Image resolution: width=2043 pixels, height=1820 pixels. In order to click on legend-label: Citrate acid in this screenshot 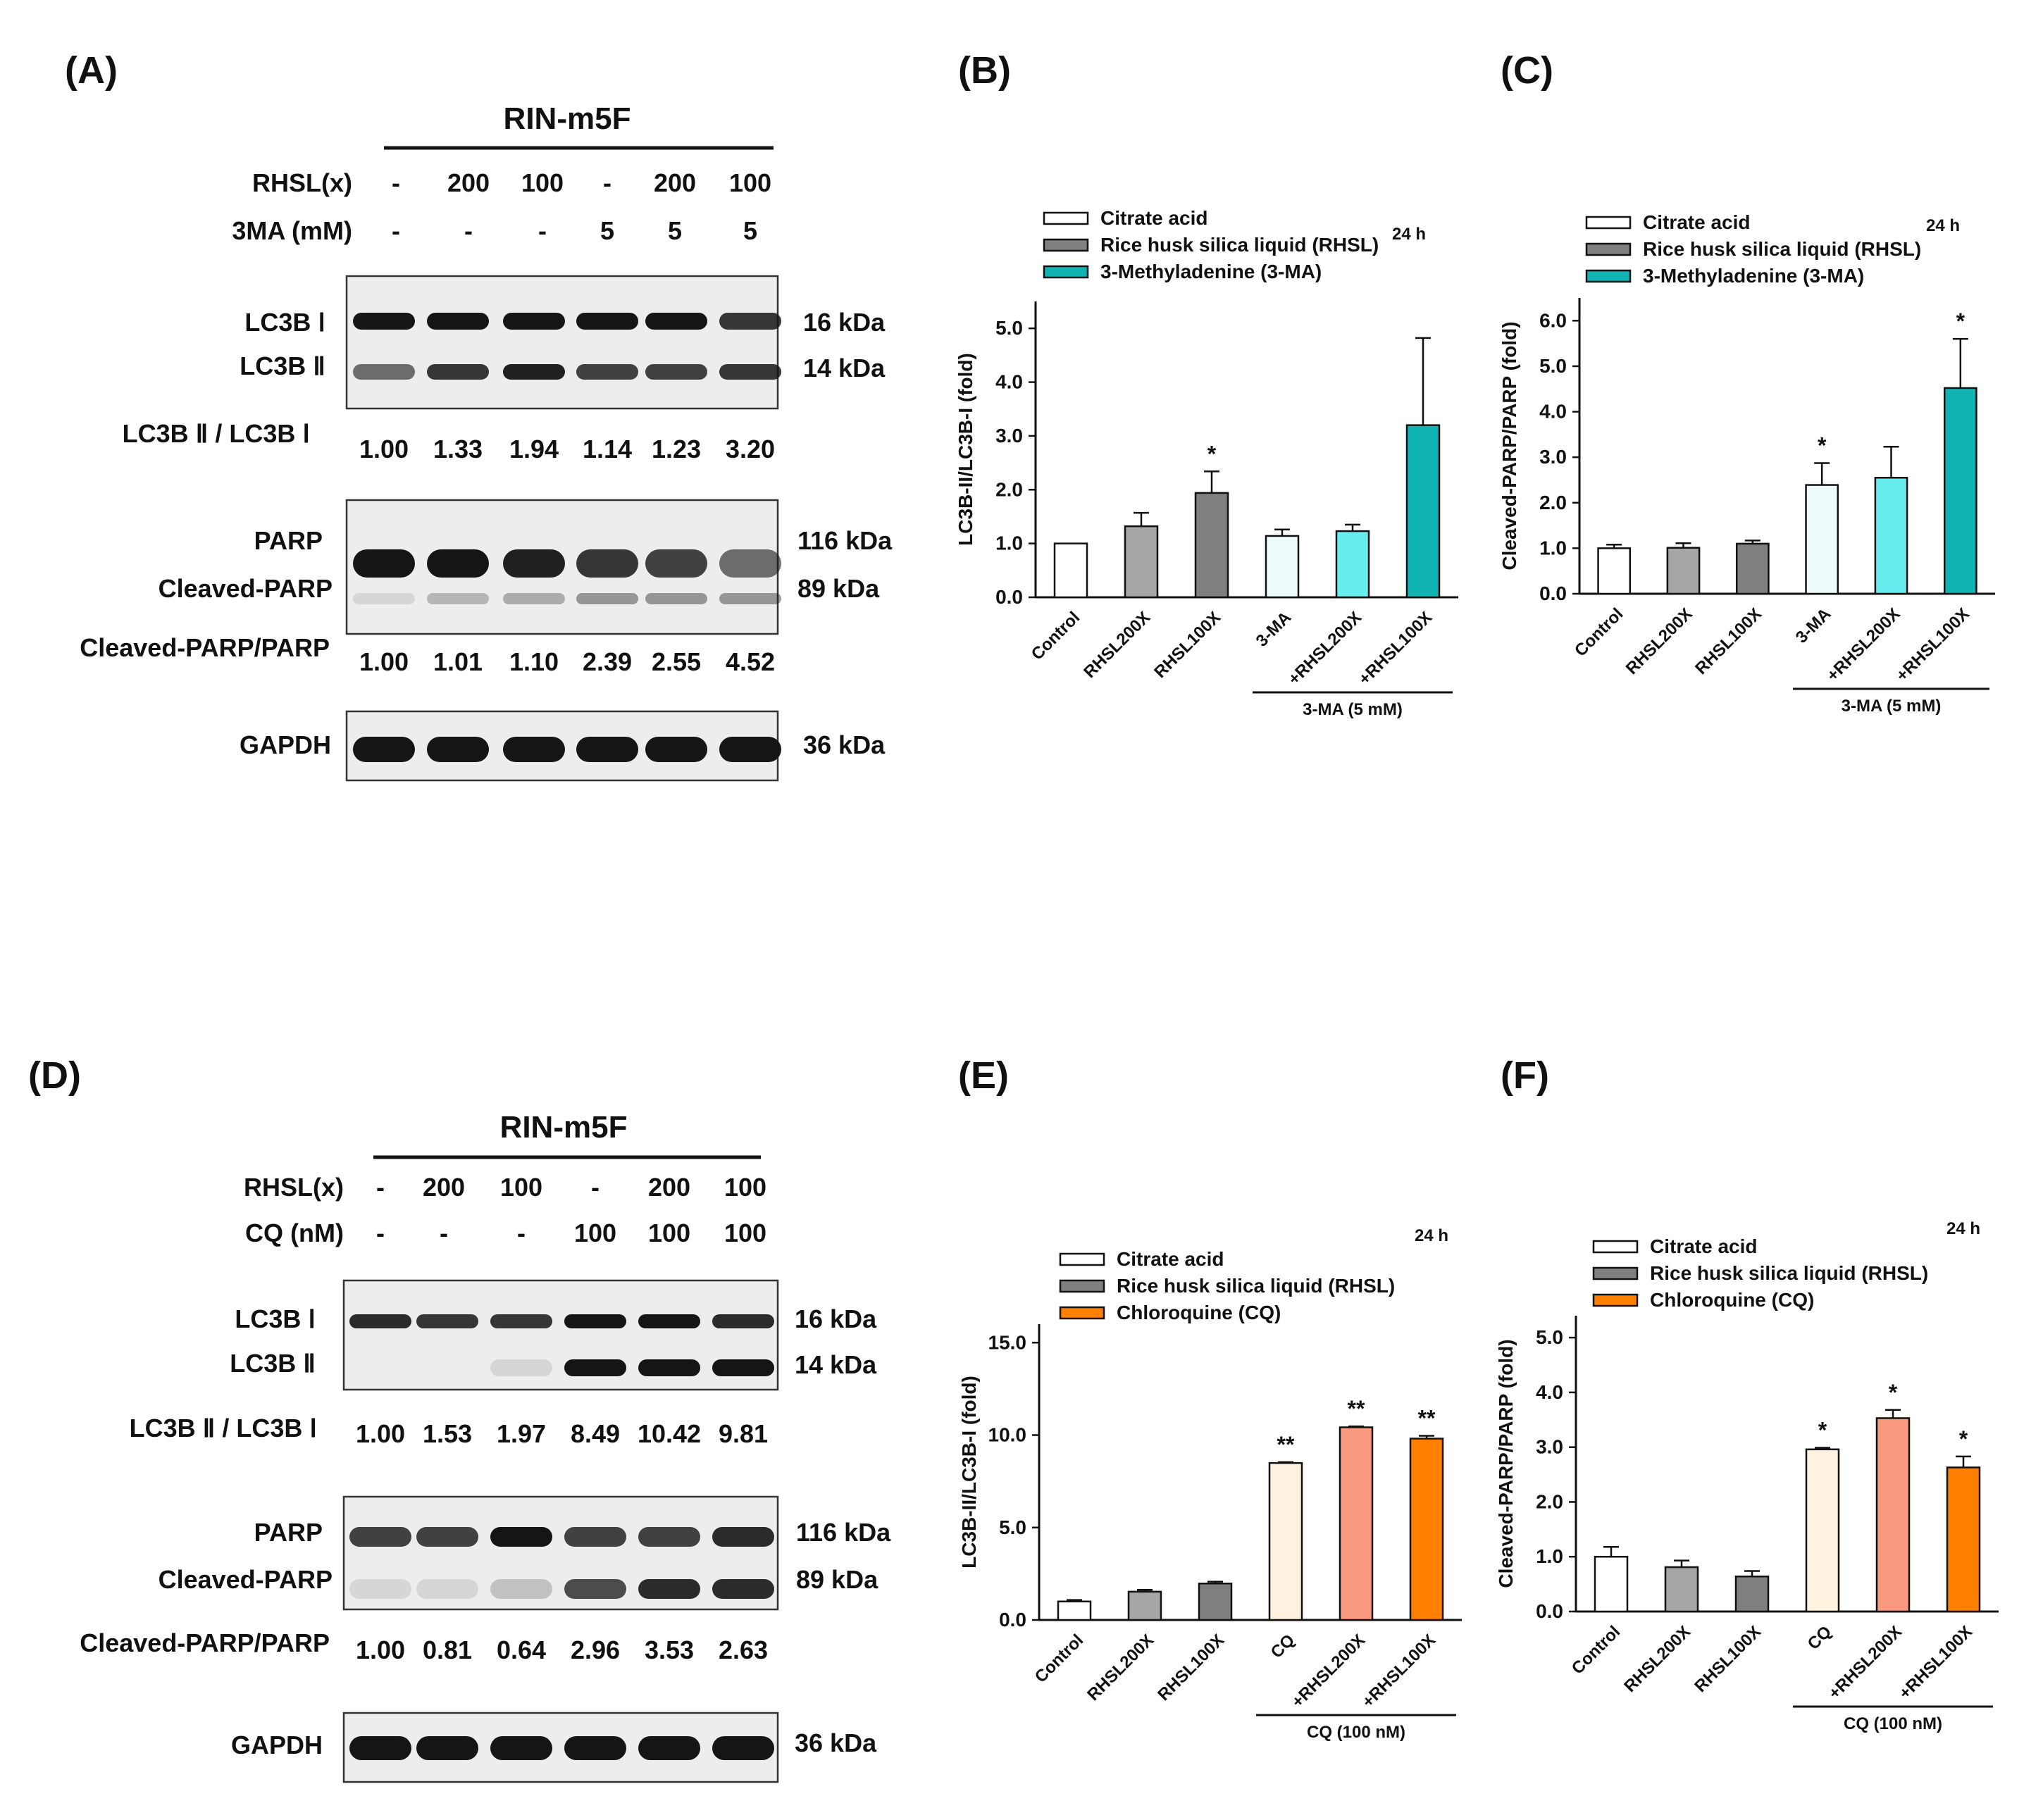, I will do `click(1154, 218)`.